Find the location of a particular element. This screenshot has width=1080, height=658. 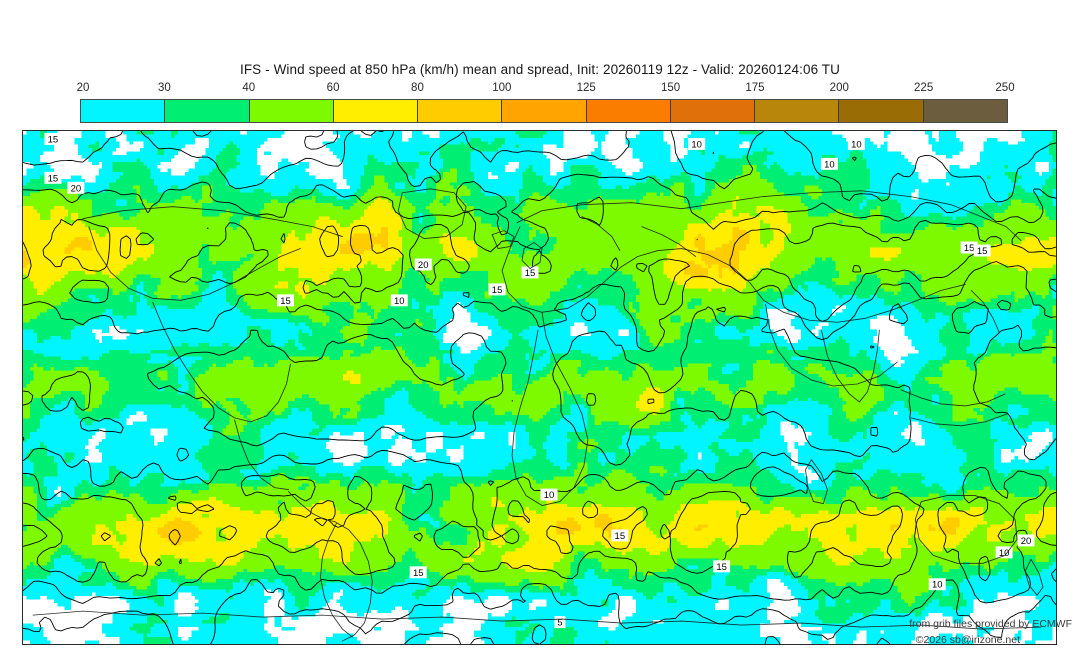

colorbar-tick-80: 80 is located at coordinates (417, 88).